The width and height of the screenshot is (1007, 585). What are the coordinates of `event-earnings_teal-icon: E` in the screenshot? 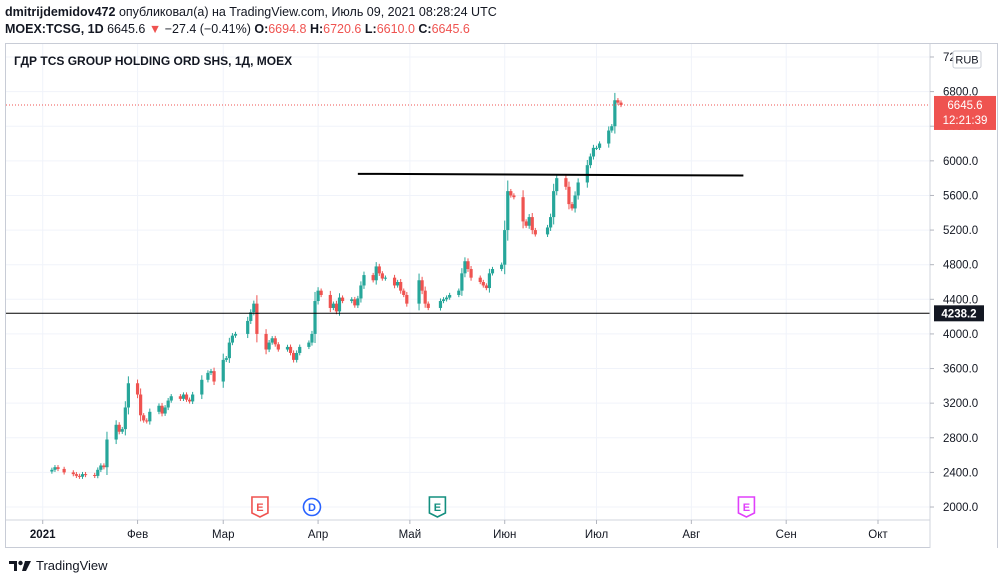 It's located at (437, 507).